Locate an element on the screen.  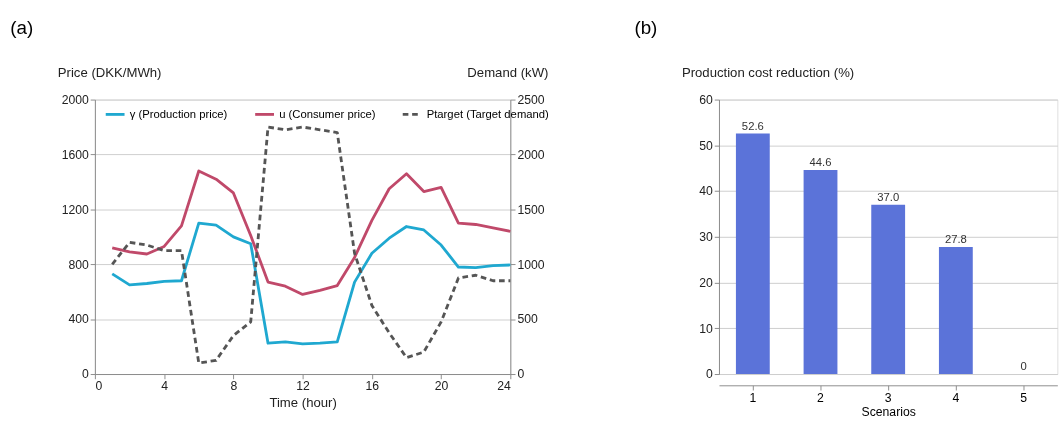
legend-label: Ptarget (Target demand) is located at coordinates (488, 114).